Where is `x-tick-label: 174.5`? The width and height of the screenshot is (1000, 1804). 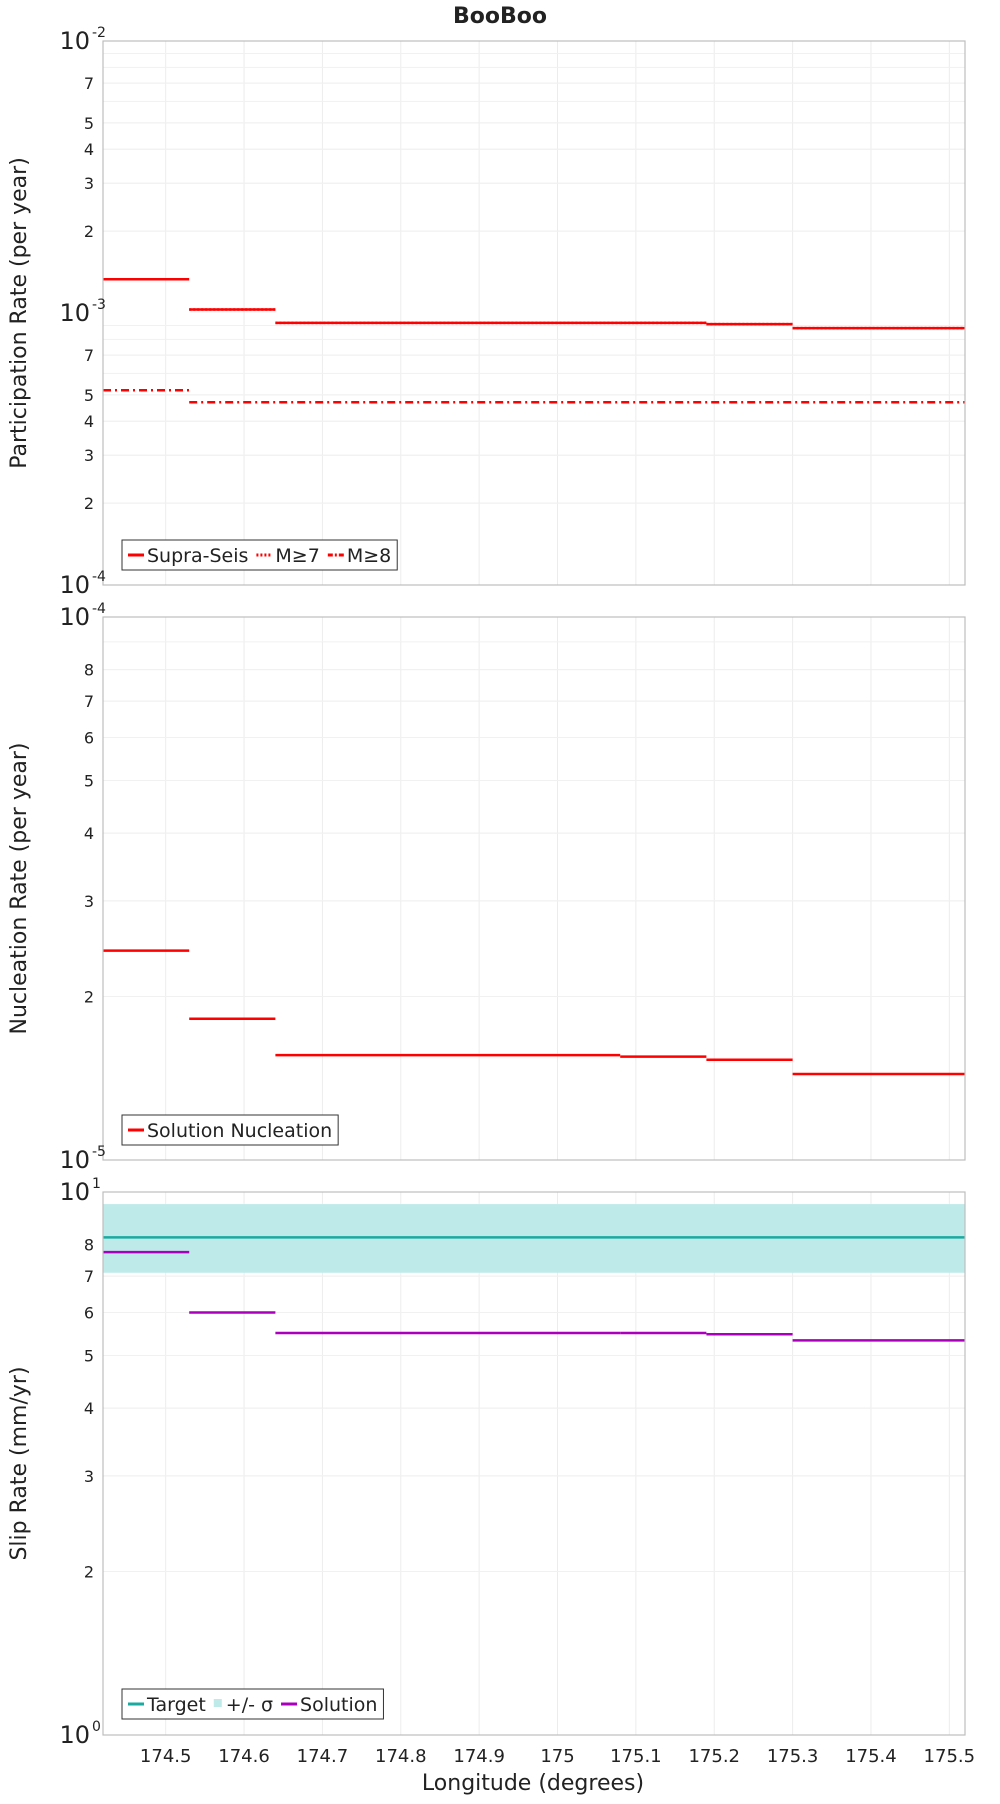 x-tick-label: 174.5 is located at coordinates (166, 1756).